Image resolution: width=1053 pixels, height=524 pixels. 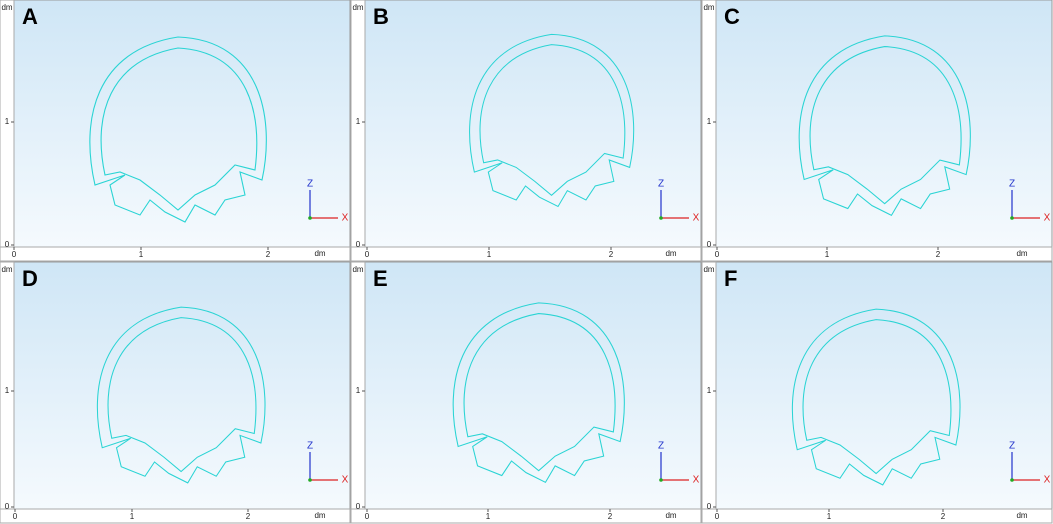 I want to click on panel-label: A, so click(x=30, y=16).